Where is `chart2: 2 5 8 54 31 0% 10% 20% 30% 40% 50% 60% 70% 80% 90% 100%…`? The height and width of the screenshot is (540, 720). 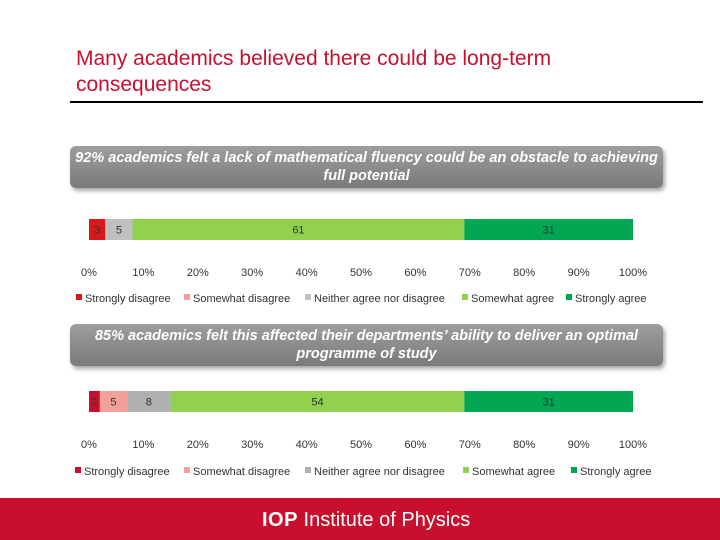 chart2: 2 5 8 54 31 0% 10% 20% 30% 40% 50% 60% 70% 80% 90% 100%… is located at coordinates (363, 434).